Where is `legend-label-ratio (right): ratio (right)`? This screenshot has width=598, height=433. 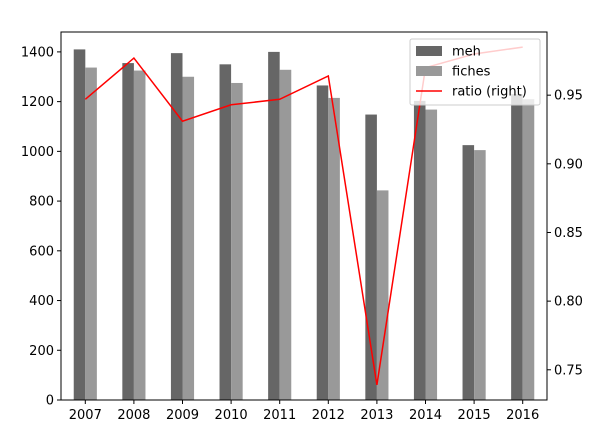
legend-label-ratio (right): ratio (right) is located at coordinates (489, 92).